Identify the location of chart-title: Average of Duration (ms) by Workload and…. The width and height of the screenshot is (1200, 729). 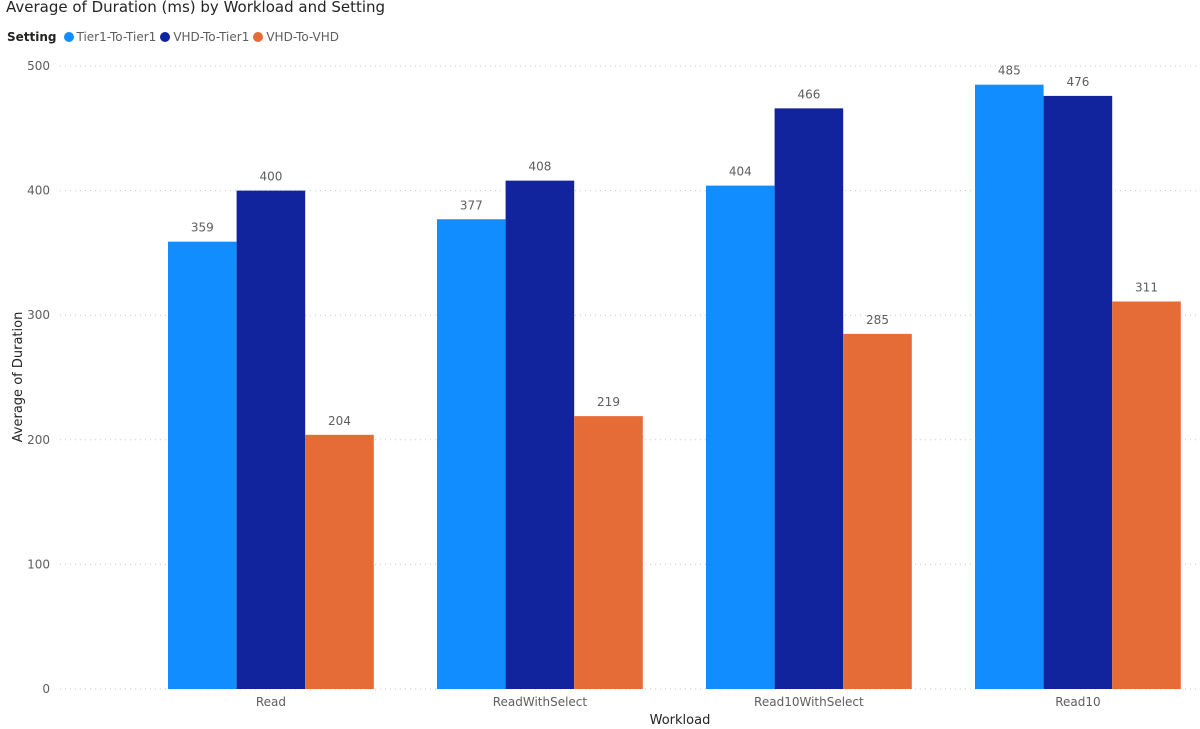
(196, 8).